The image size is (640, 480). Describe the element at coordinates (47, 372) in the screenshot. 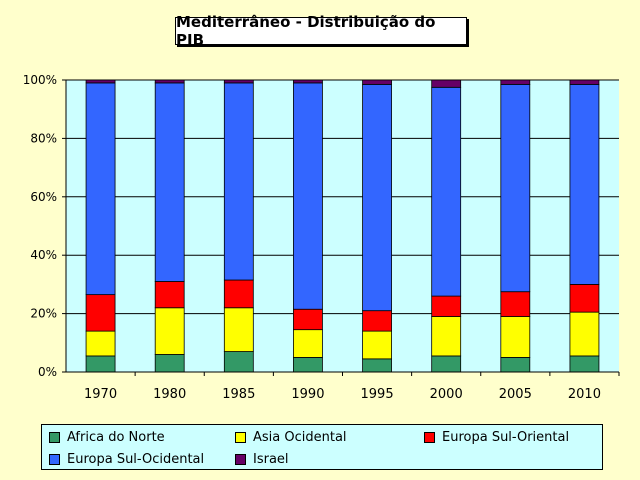

I see `y-tick-label: 0%` at that location.